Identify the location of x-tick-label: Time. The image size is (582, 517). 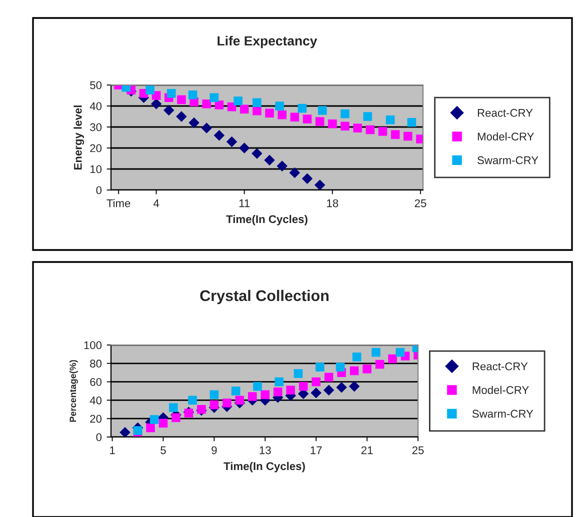
(118, 203).